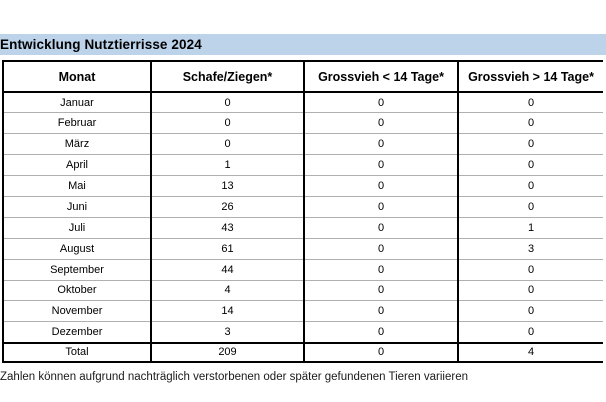 The image size is (606, 402). What do you see at coordinates (227, 206) in the screenshot?
I see `value-cell: 26` at bounding box center [227, 206].